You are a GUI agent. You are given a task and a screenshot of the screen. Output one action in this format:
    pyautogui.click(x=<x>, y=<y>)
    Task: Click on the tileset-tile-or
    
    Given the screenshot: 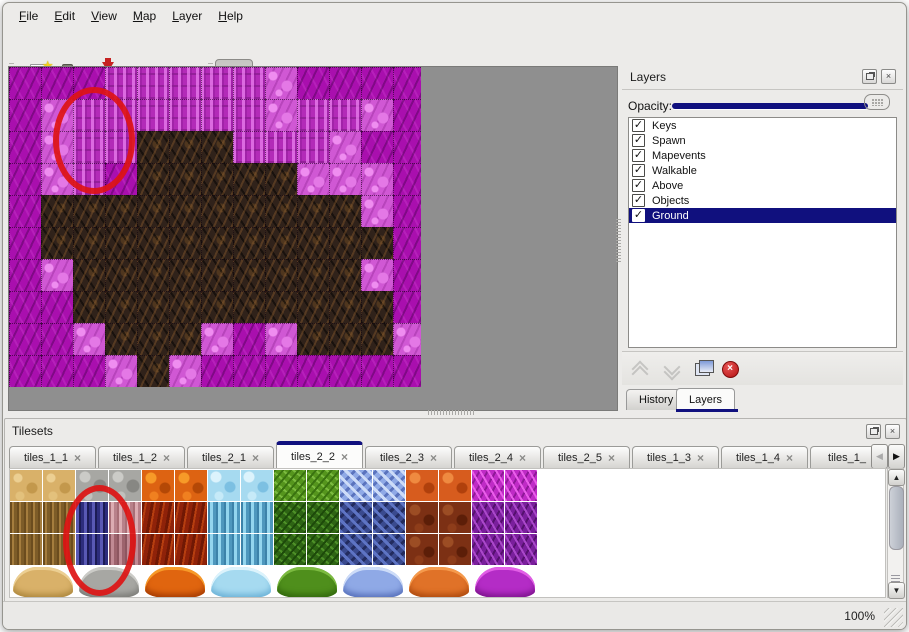 What is the action you would take?
    pyautogui.click(x=455, y=486)
    